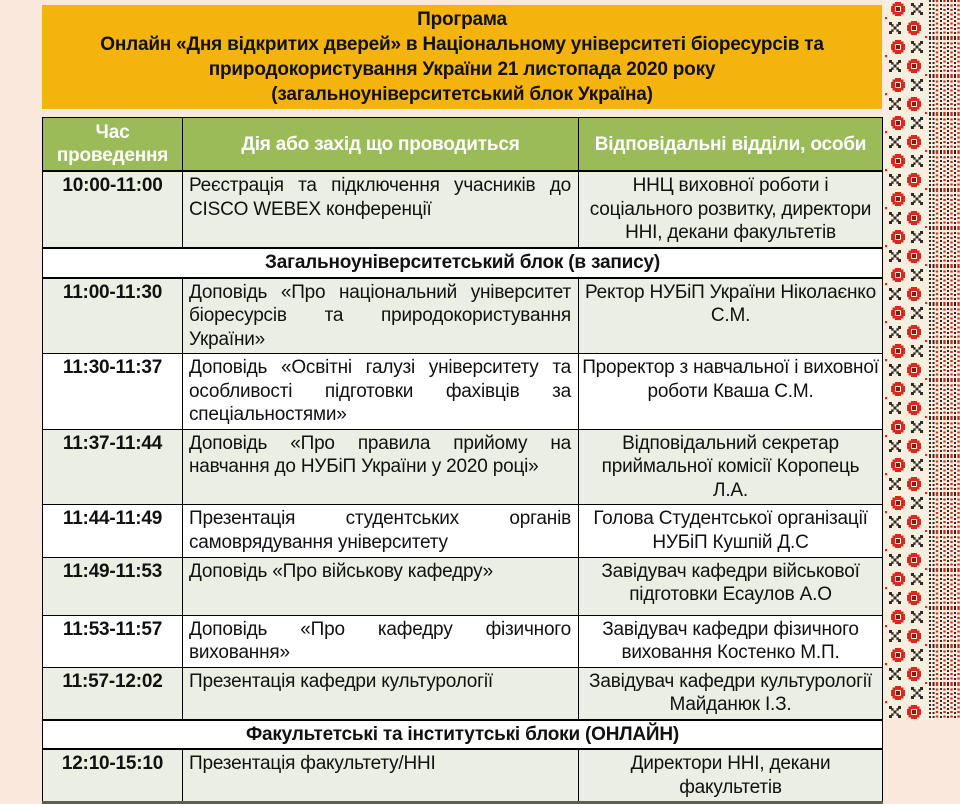 This screenshot has height=804, width=960. What do you see at coordinates (730, 145) in the screenshot?
I see `header-cell-responsible: Відповідальні відділи, особи` at bounding box center [730, 145].